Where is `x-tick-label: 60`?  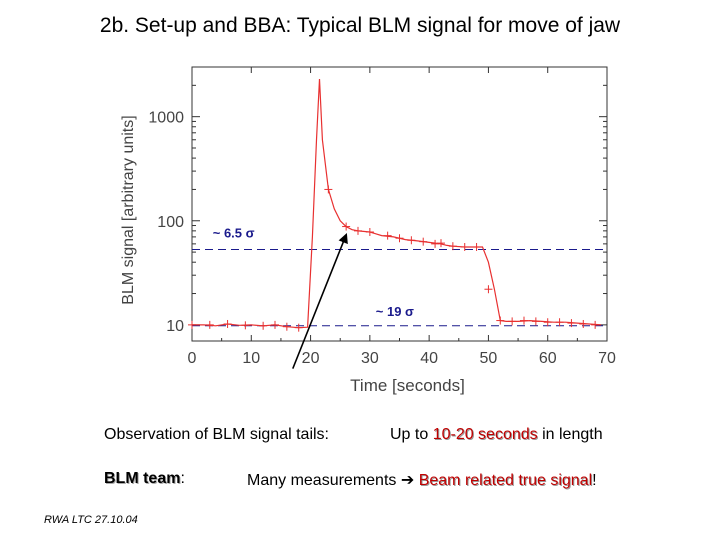
x-tick-label: 60 is located at coordinates (548, 358).